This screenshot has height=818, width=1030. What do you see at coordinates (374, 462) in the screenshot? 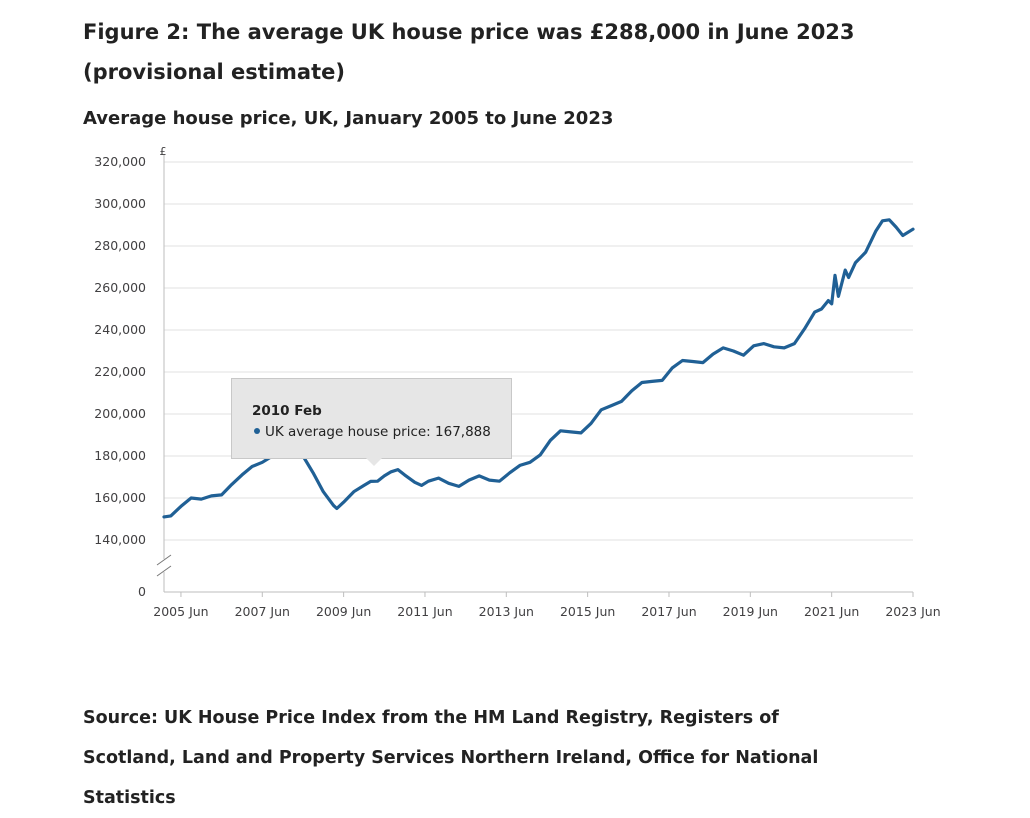
I see `tooltip-pointer` at bounding box center [374, 462].